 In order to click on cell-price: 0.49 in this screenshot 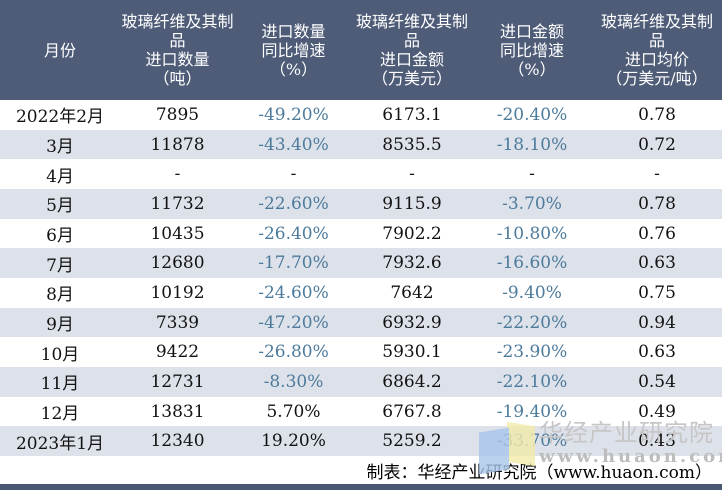, I will do `click(657, 411)`.